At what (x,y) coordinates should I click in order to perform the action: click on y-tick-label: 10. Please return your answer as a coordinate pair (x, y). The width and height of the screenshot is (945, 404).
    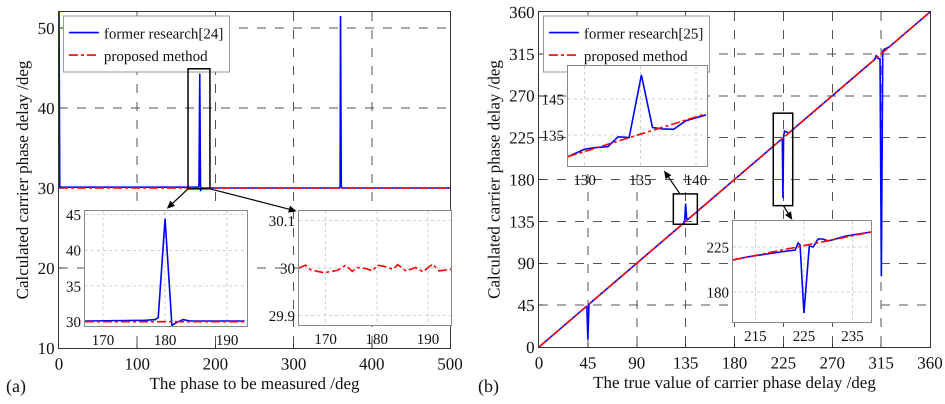
    Looking at the image, I should click on (46, 348).